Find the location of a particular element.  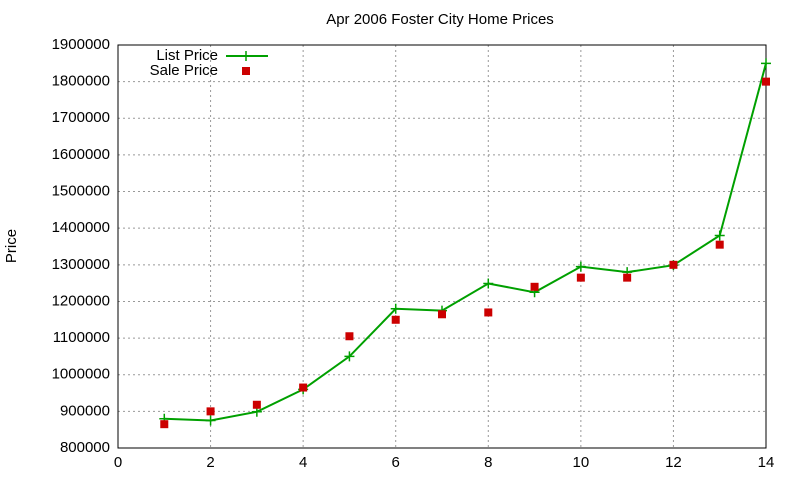

y-tick-label: 1900000 is located at coordinates (81, 44).